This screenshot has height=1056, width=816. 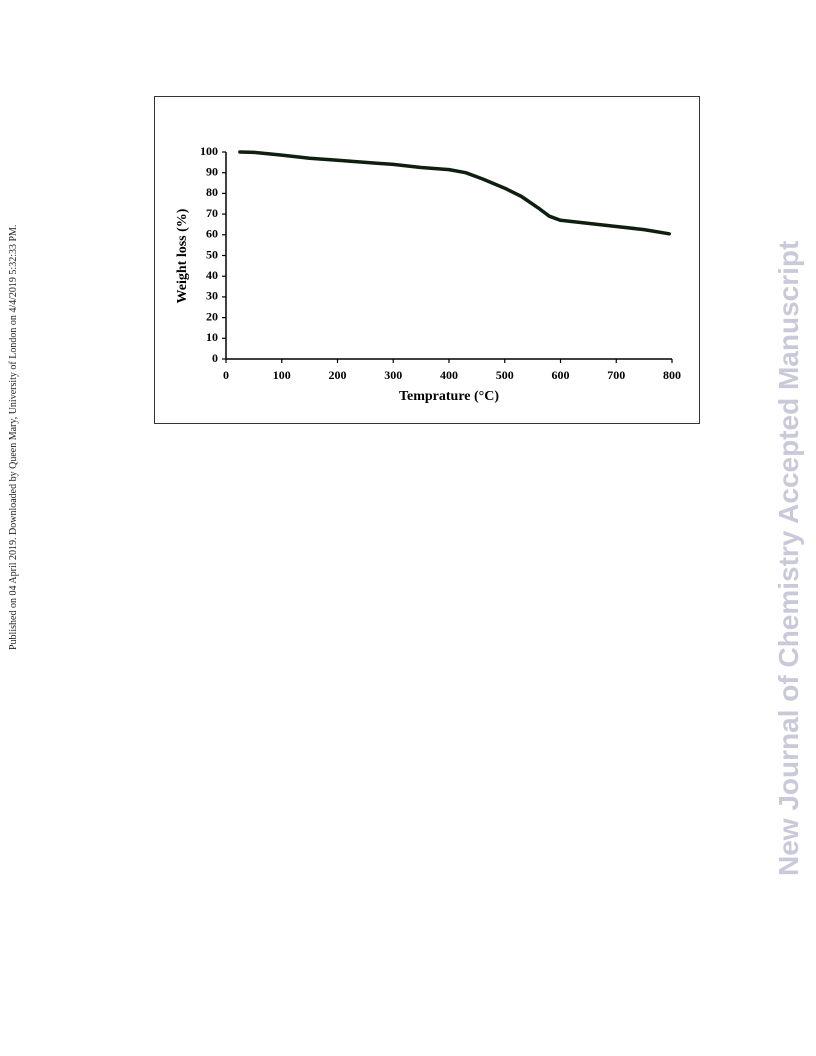 What do you see at coordinates (212, 254) in the screenshot?
I see `y-tick-label: 50` at bounding box center [212, 254].